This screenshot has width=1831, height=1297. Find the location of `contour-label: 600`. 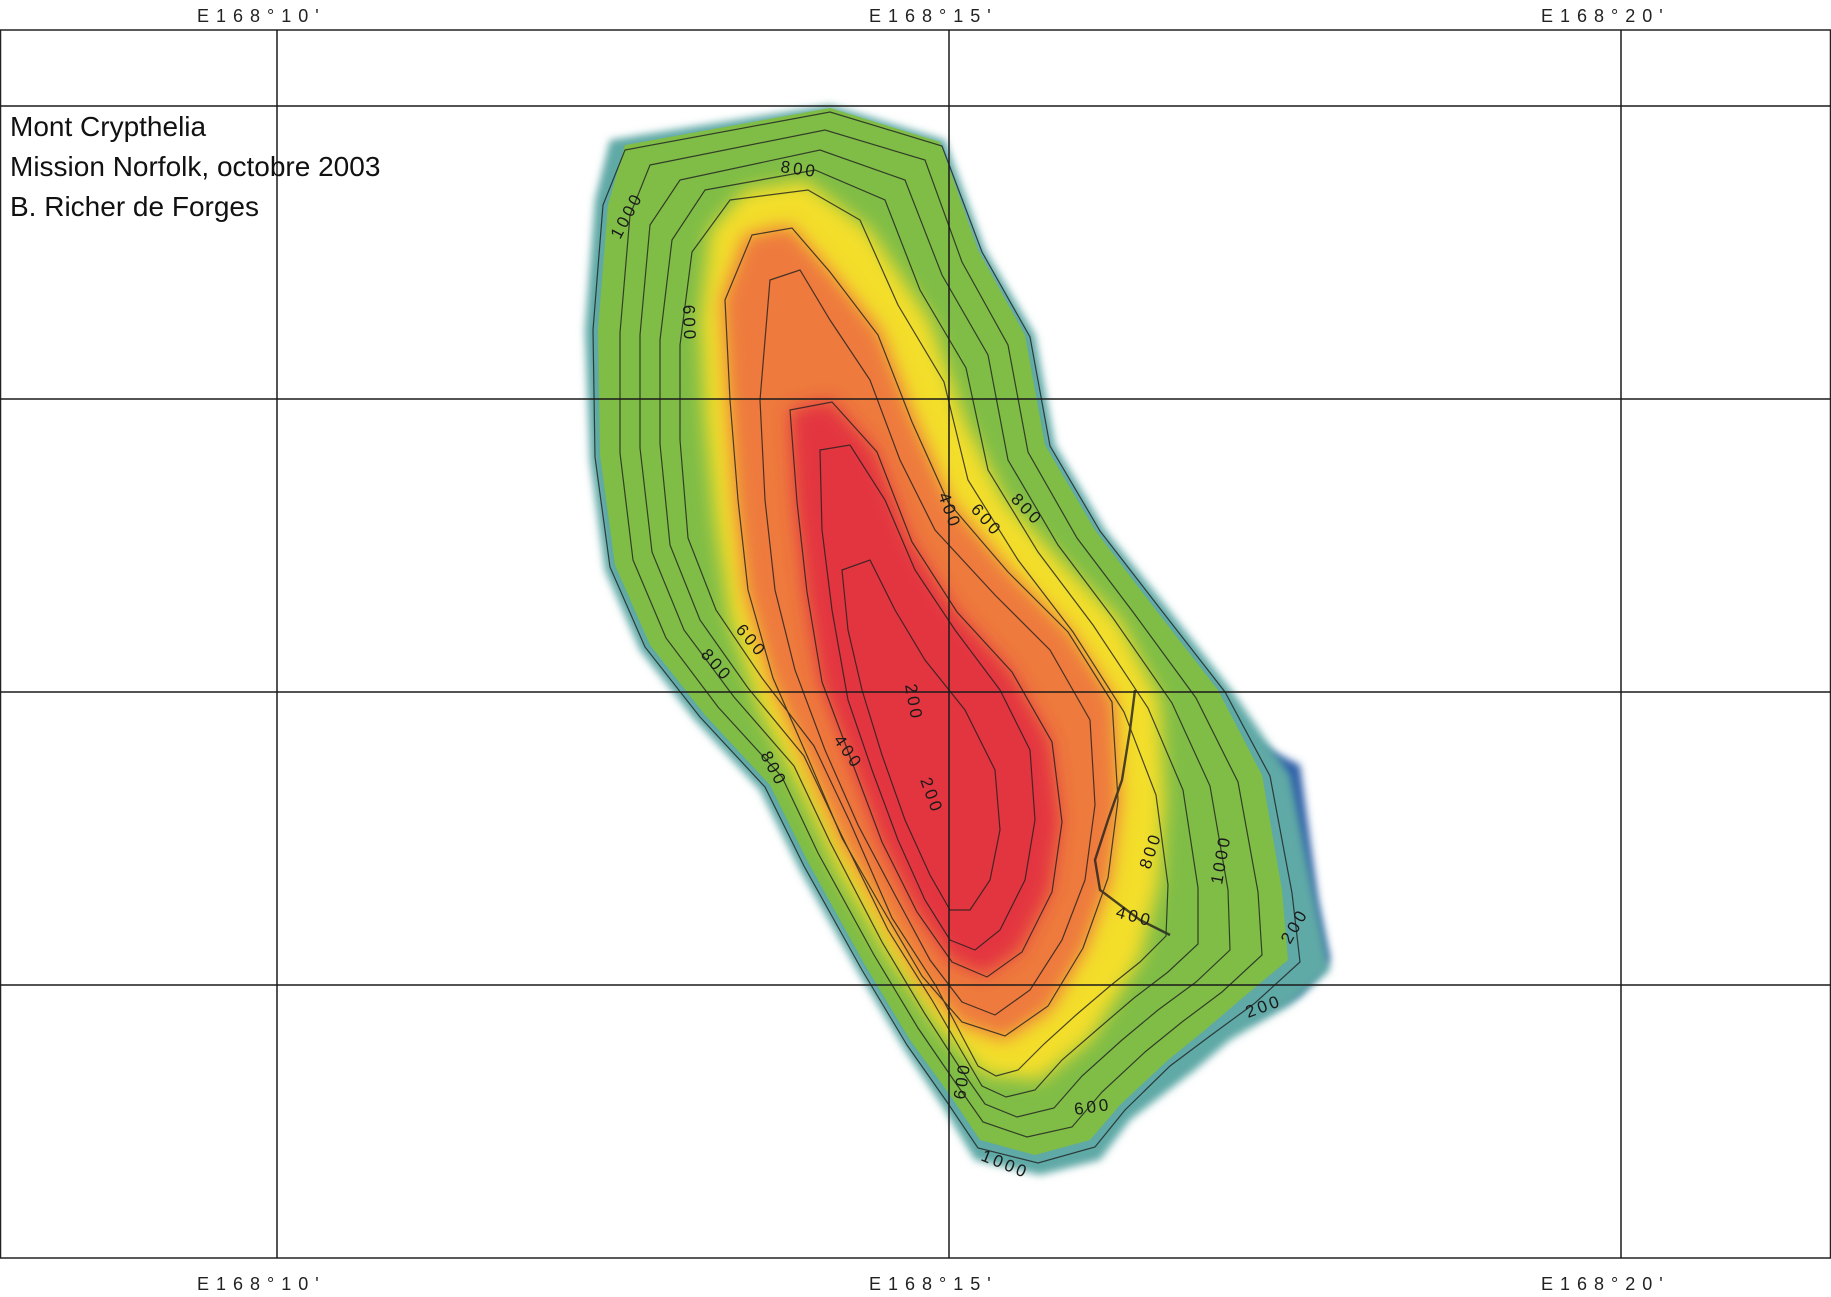

contour-label: 600 is located at coordinates (689, 323).